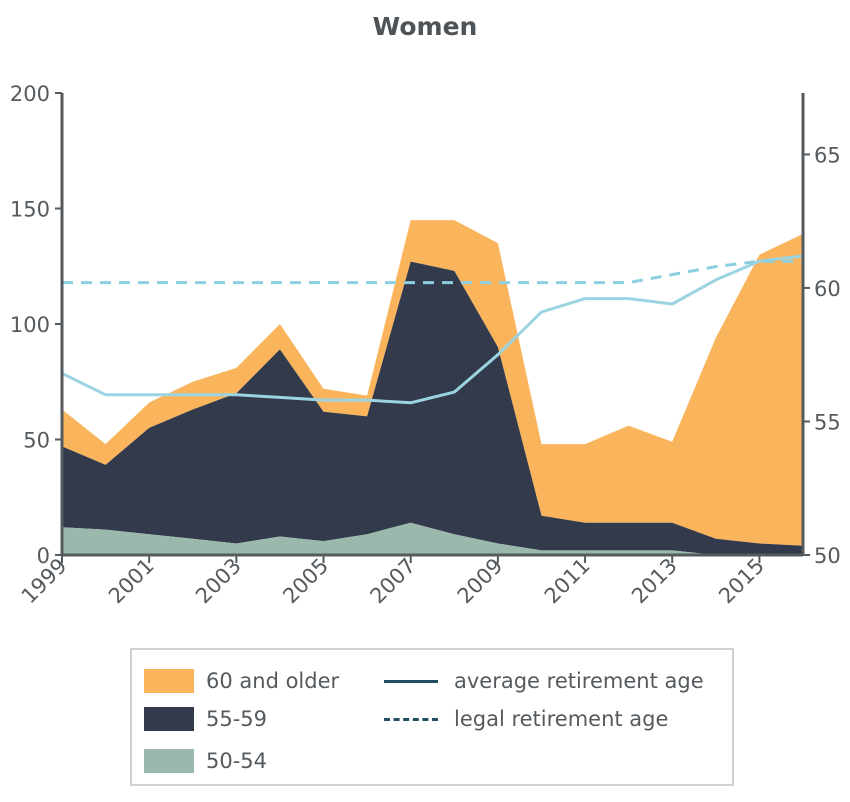 This screenshot has width=850, height=802. What do you see at coordinates (827, 289) in the screenshot?
I see `y2-tick-label: 60` at bounding box center [827, 289].